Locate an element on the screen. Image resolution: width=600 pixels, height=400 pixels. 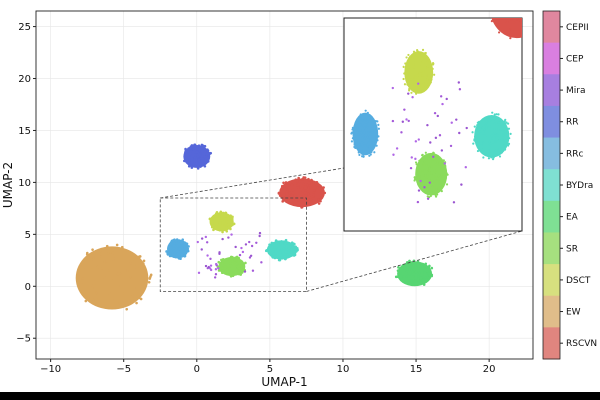
y-tick: 25 is located at coordinates (27, 27).